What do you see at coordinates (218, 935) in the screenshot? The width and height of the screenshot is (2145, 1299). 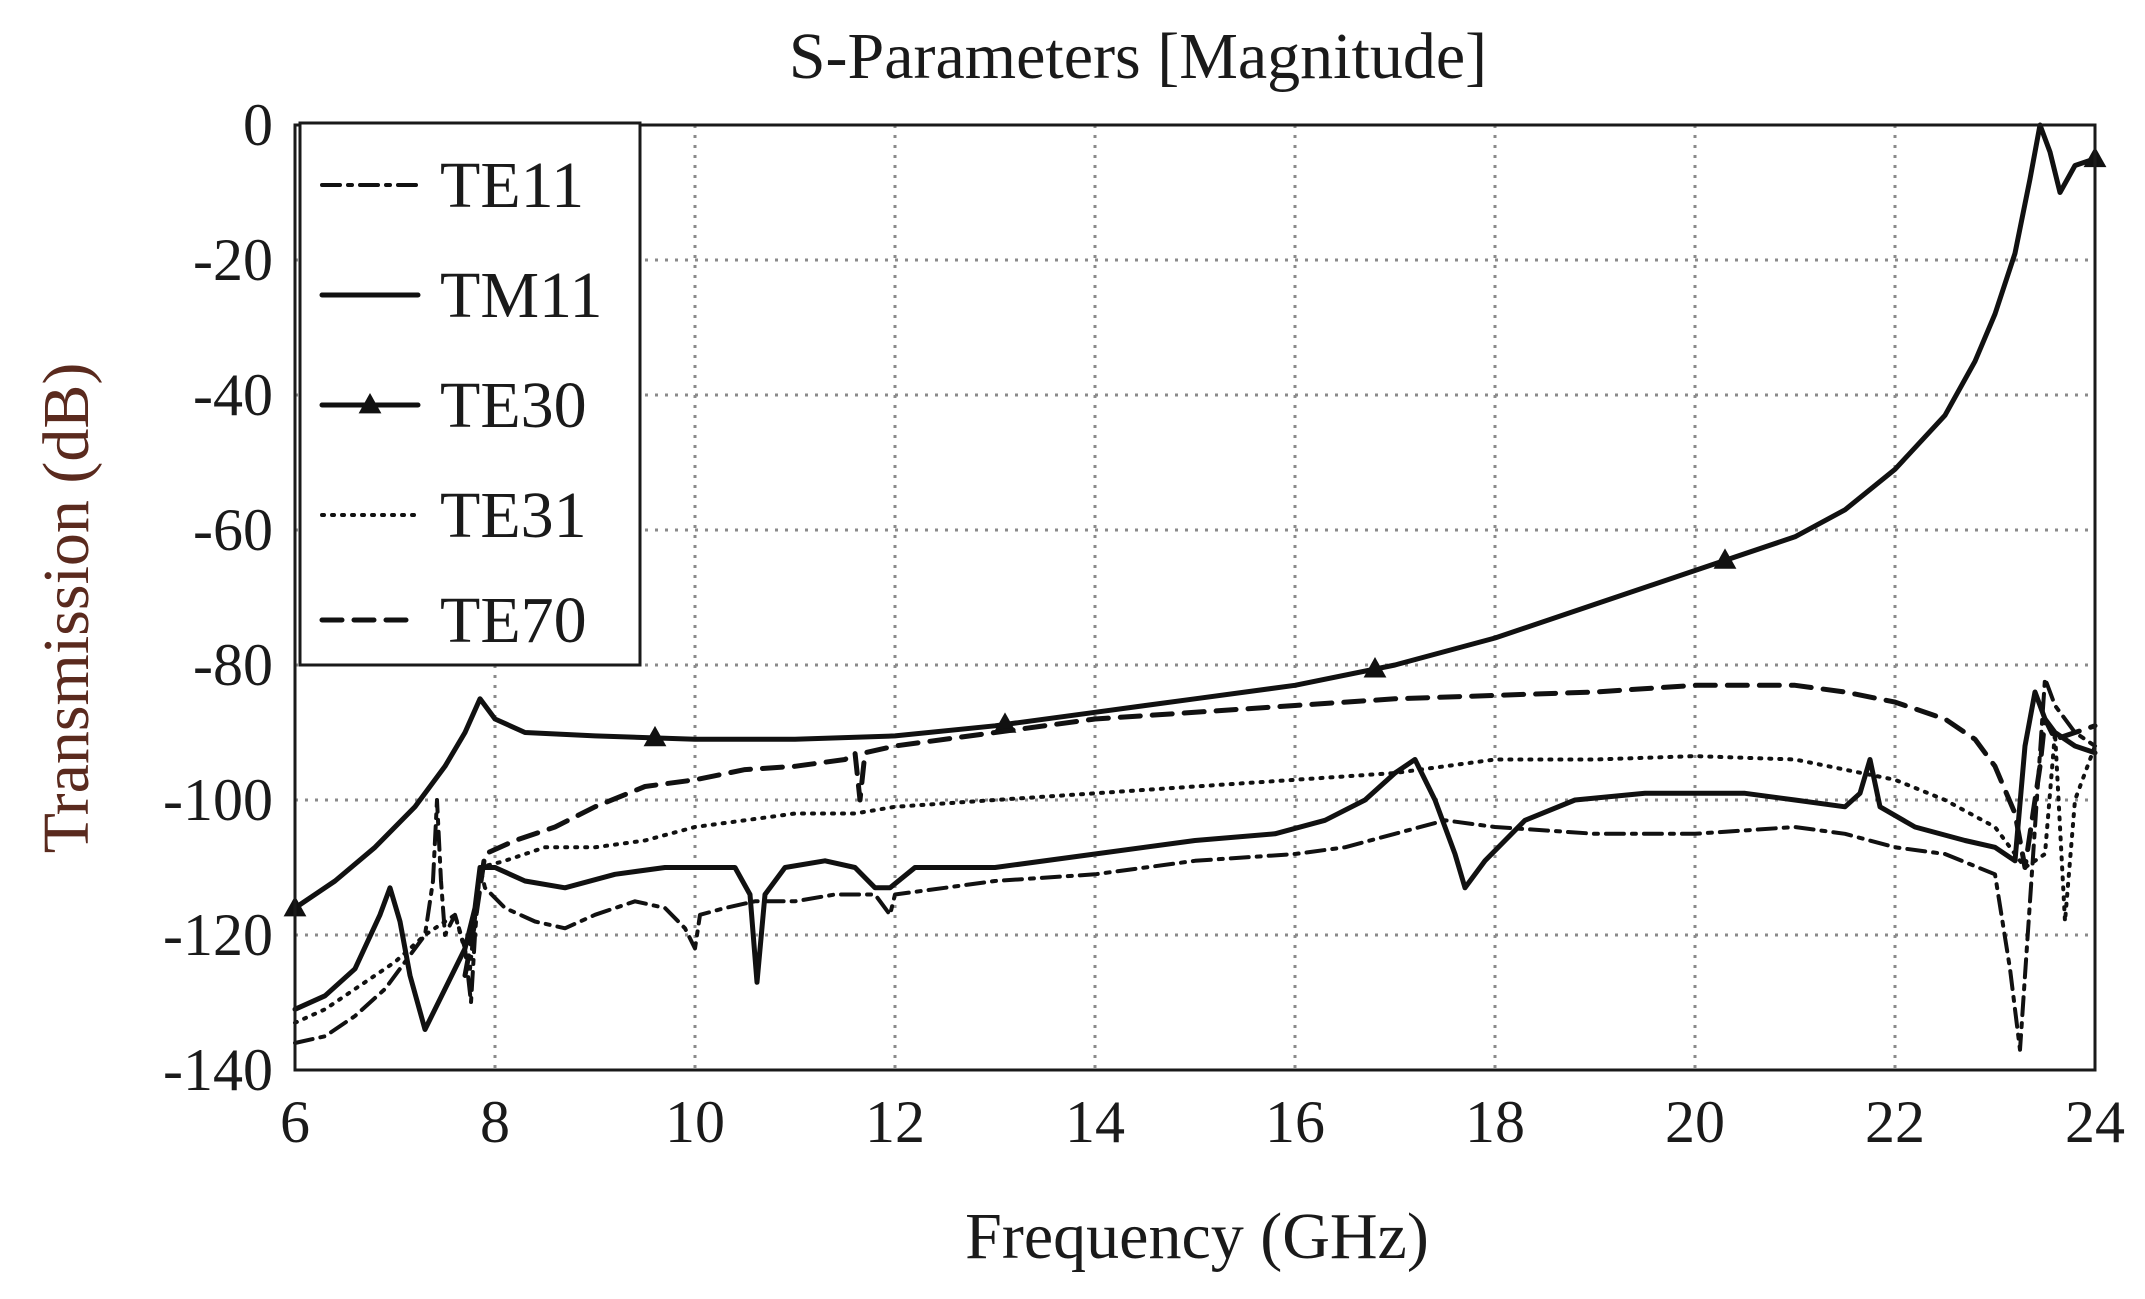 I see `y-tick-label: -120` at bounding box center [218, 935].